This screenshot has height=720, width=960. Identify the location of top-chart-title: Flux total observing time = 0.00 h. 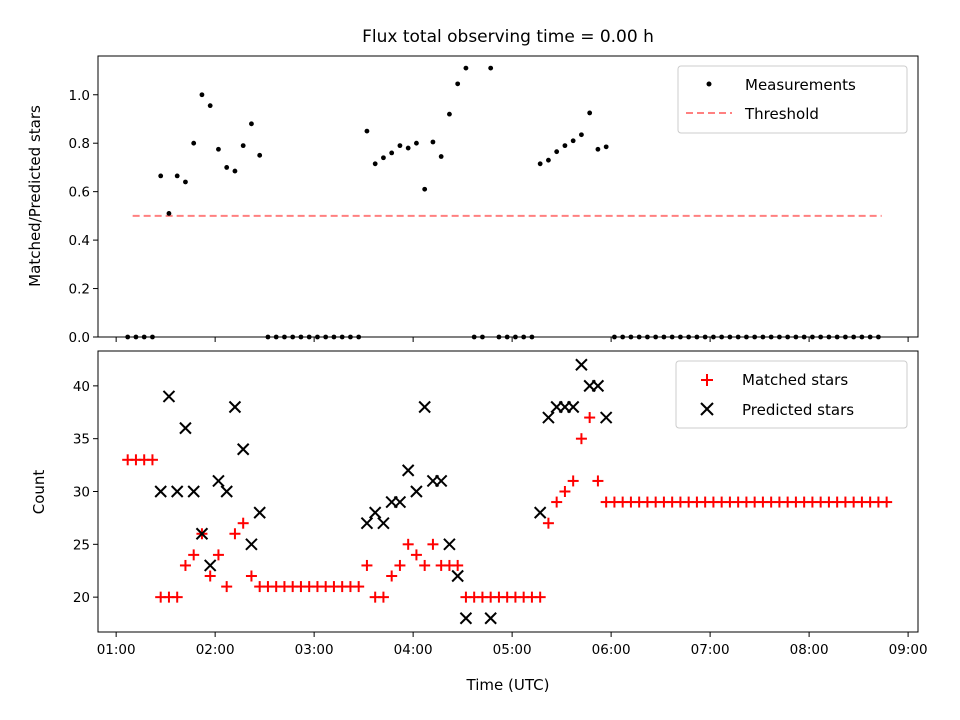
(508, 37).